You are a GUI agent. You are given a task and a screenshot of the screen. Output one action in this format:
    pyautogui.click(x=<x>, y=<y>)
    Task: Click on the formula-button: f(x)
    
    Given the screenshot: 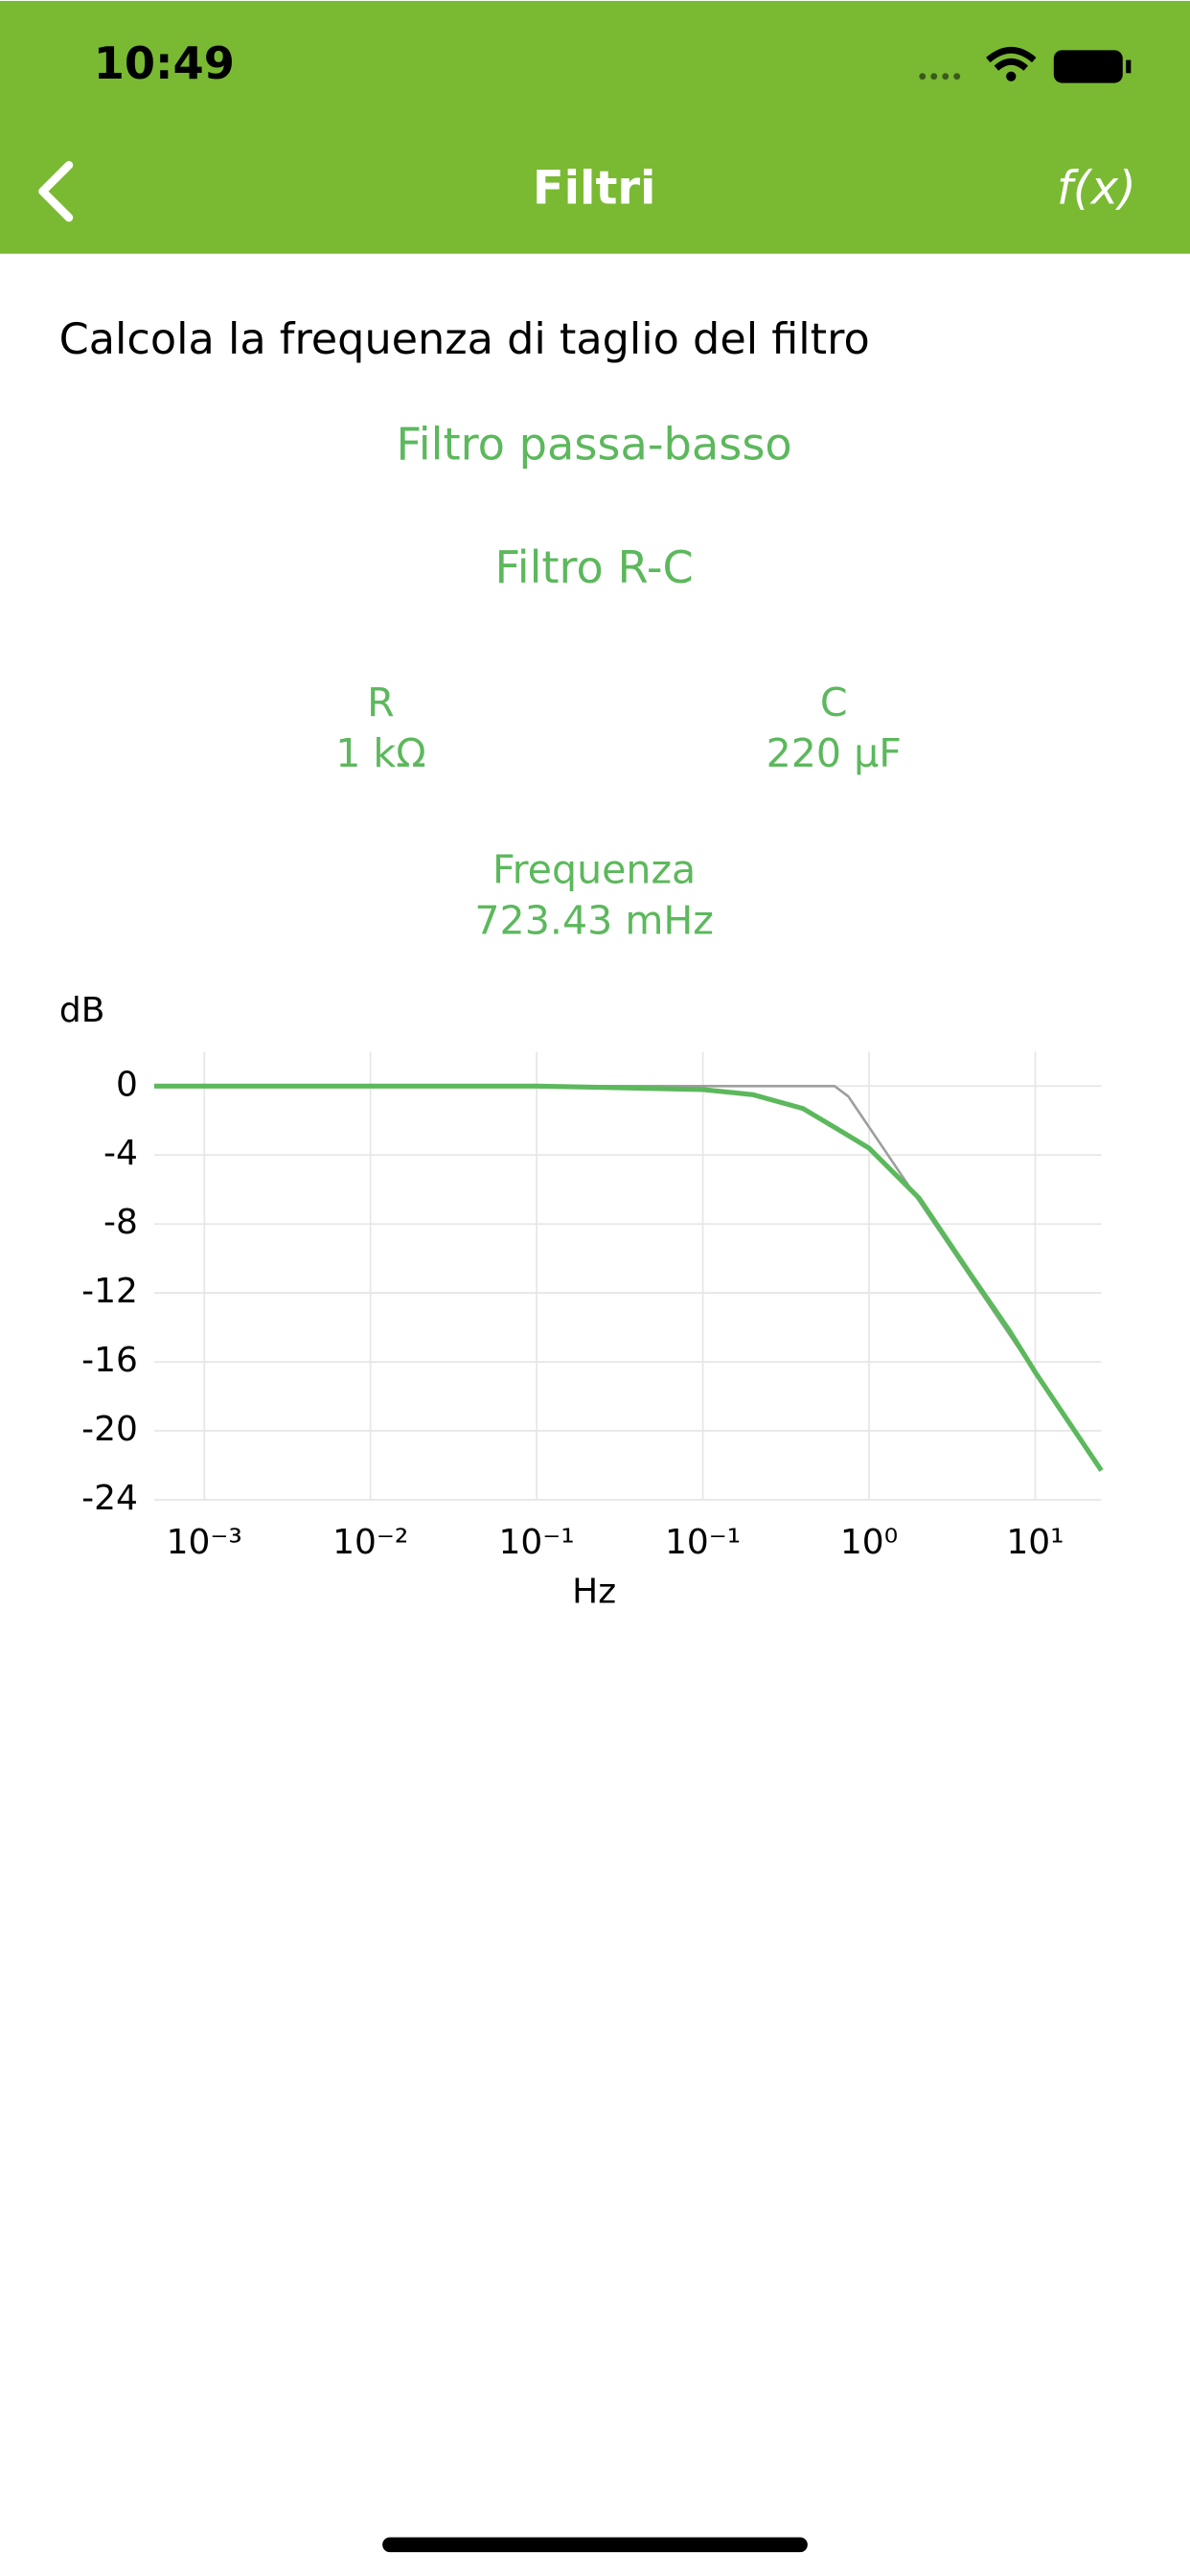 What is the action you would take?
    pyautogui.click(x=1097, y=189)
    